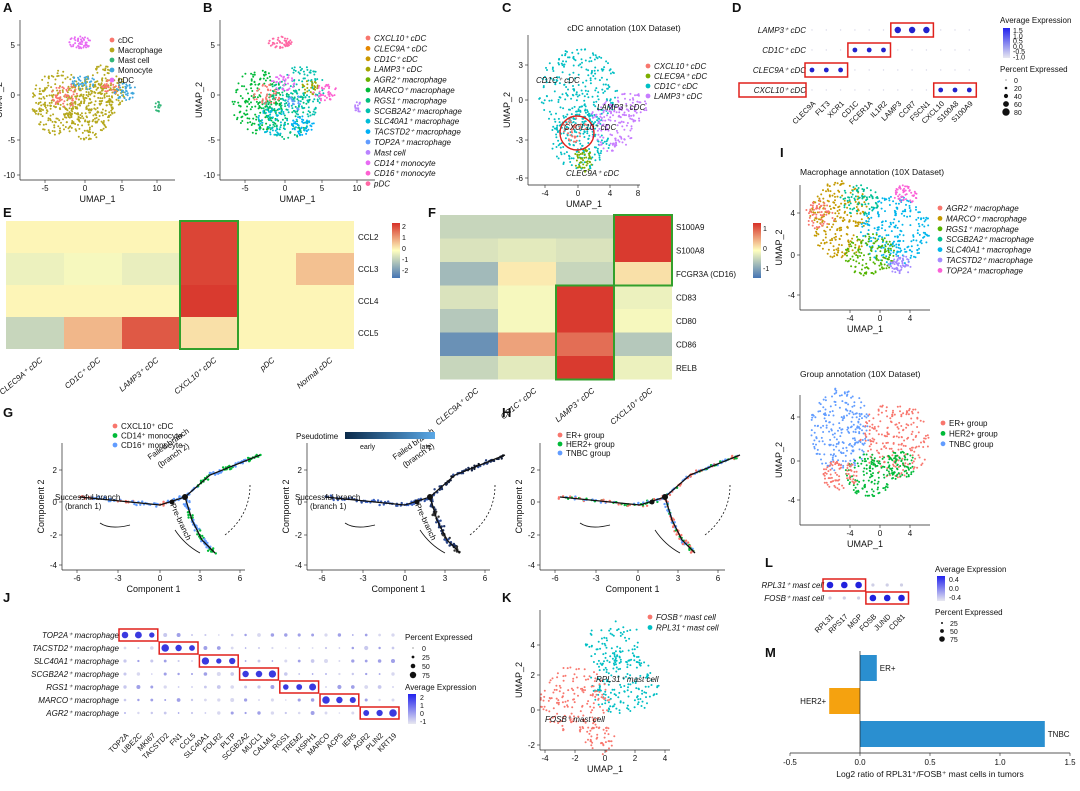  Describe the element at coordinates (327, 497) in the screenshot. I see `branch-annotation: Successful branch` at that location.